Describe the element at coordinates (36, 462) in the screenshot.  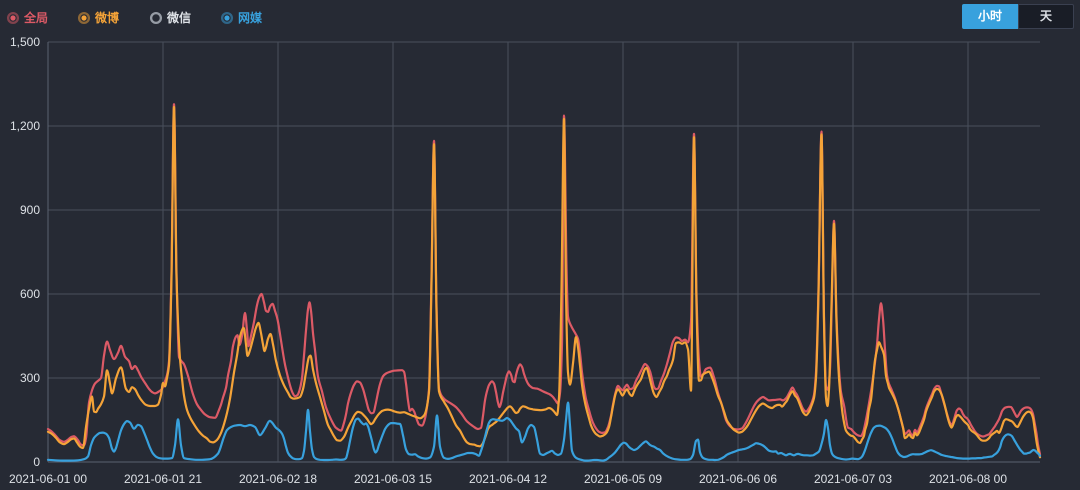
I see `svg-text: 0` at that location.